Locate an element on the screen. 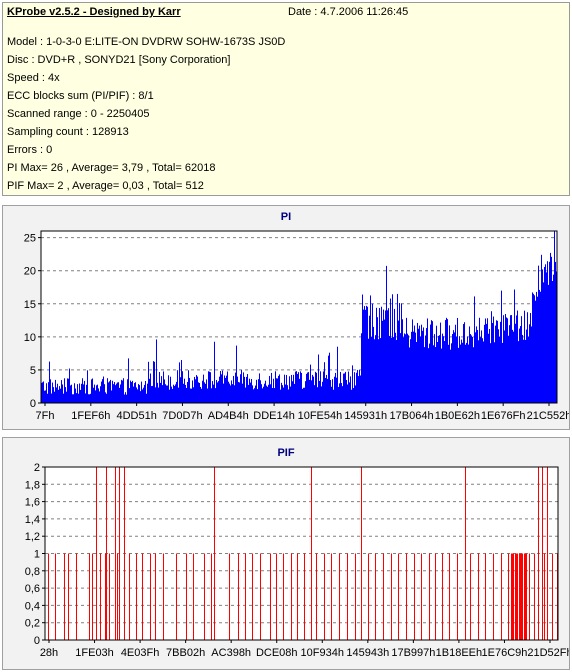 The image size is (572, 672). x-tick-label: 28h is located at coordinates (49, 653).